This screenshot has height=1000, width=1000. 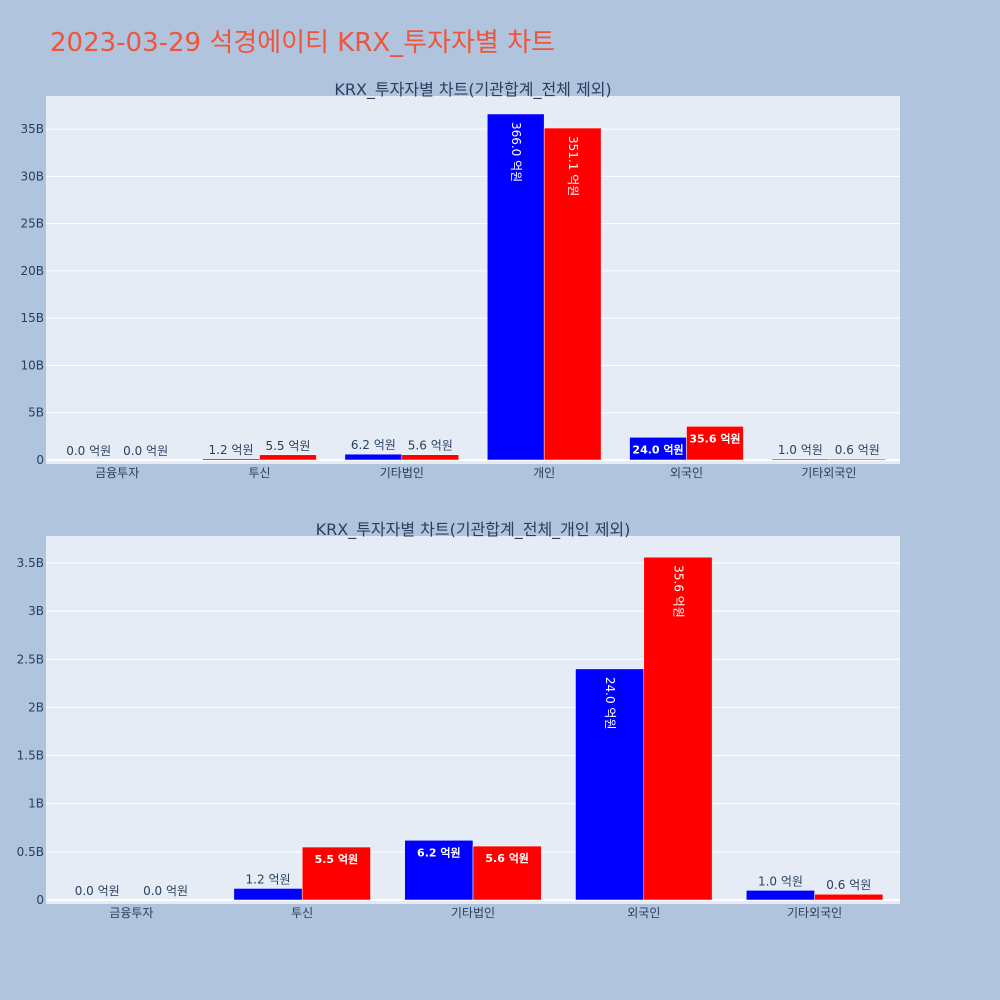 What do you see at coordinates (30, 852) in the screenshot?
I see `y-tick-label: 0.5B` at bounding box center [30, 852].